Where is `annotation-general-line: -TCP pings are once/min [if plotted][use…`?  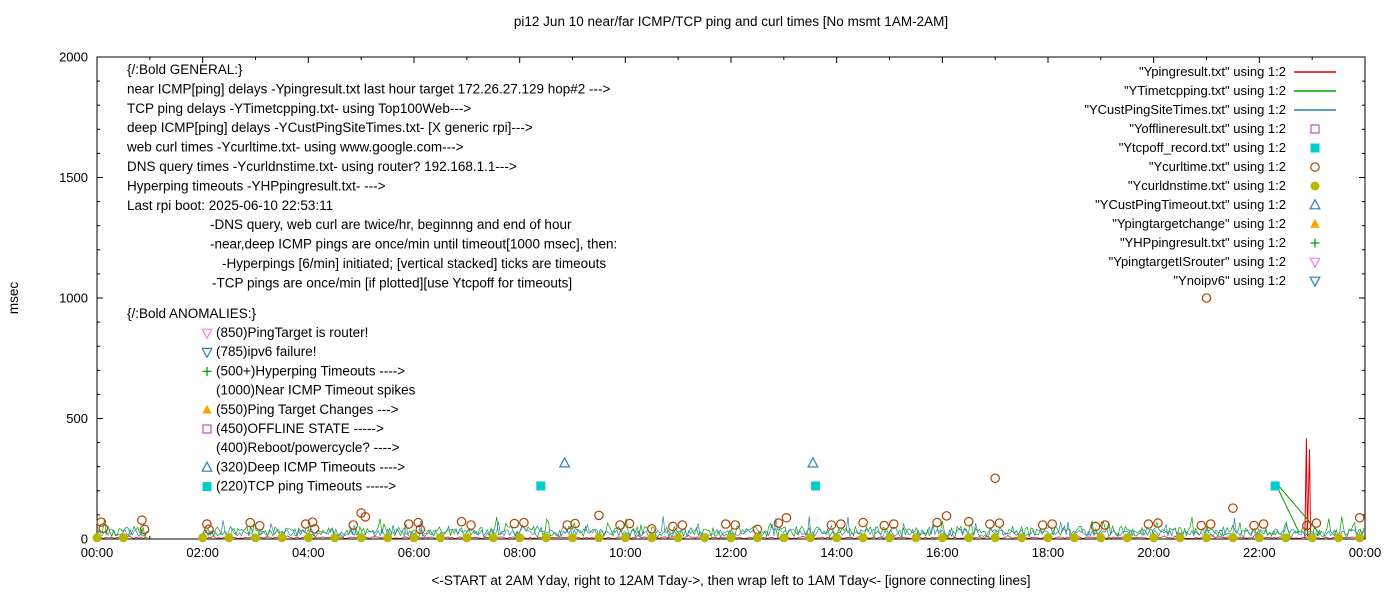
annotation-general-line: -TCP pings are once/min [if plotted][use… is located at coordinates (392, 282).